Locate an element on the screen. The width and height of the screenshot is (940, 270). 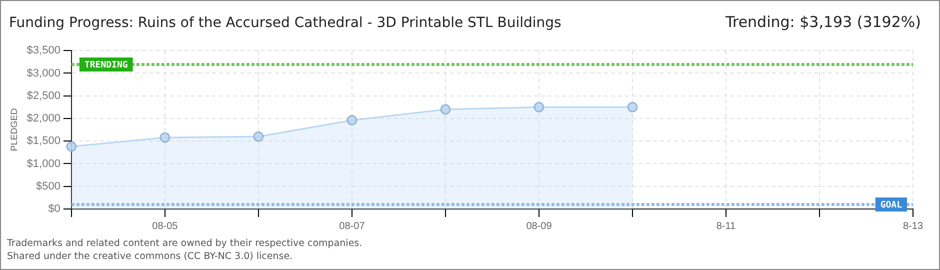
y-tick-label: $2,500 is located at coordinates (43, 96).